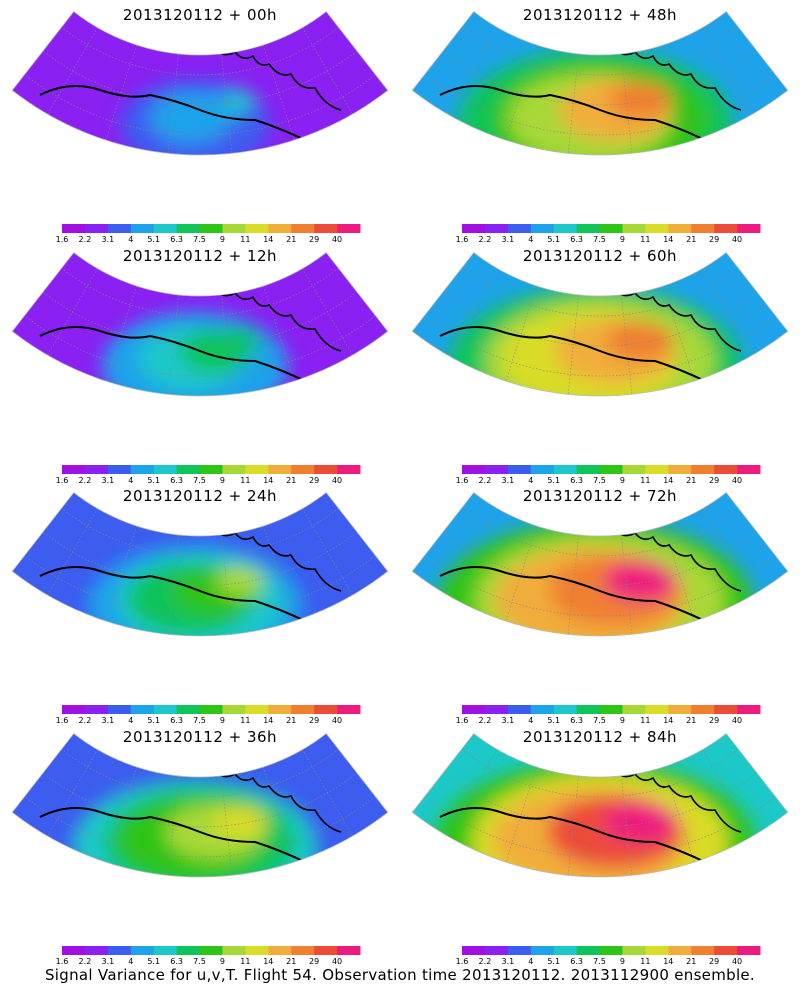 The image size is (800, 1000). What do you see at coordinates (291, 480) in the screenshot?
I see `colorbar-tick-label: 21` at bounding box center [291, 480].